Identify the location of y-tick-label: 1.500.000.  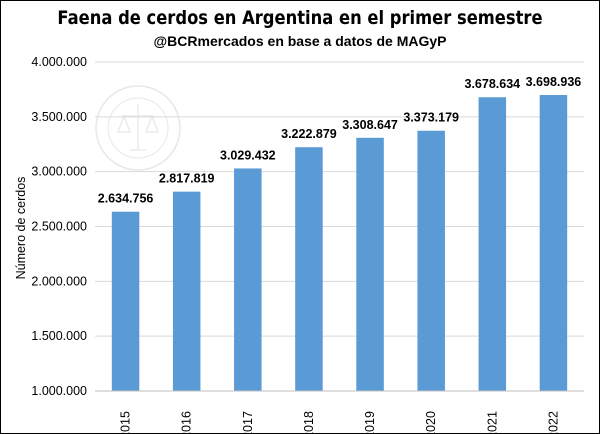
(59, 336).